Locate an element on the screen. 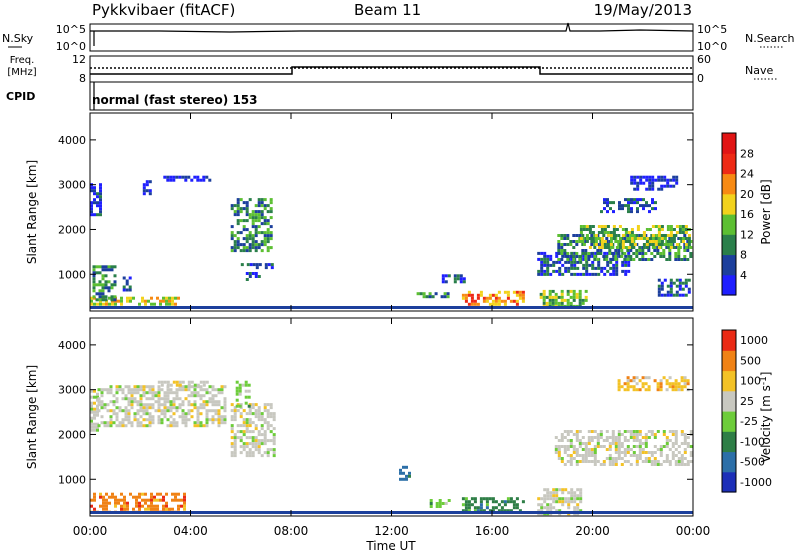 The image size is (800, 554). velocity-colorbar-tick: 100 is located at coordinates (750, 381).